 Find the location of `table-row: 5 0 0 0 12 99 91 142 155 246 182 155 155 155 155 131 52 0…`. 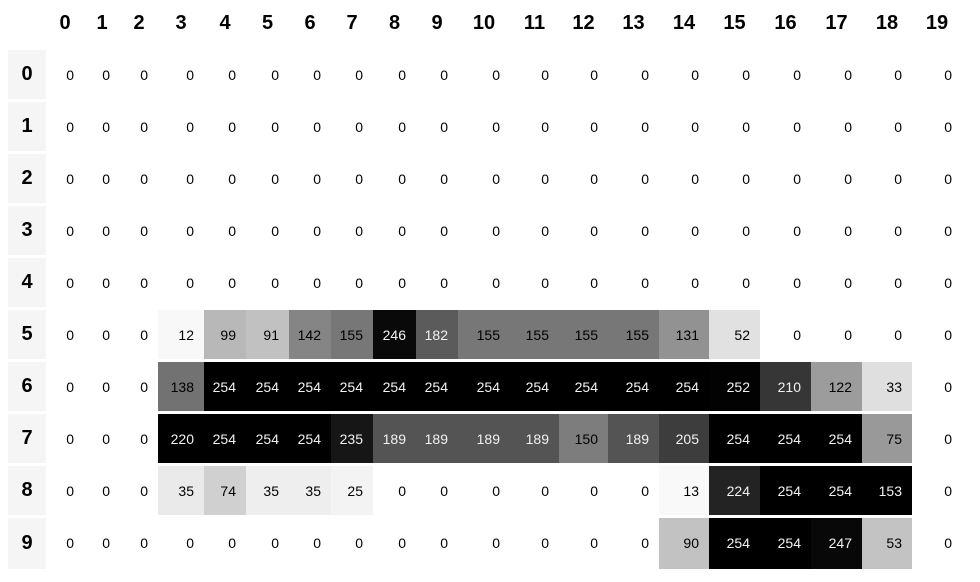

table-row: 5 0 0 0 12 99 91 142 155 246 182 155 155 155 155 131 52 0… is located at coordinates (485, 334).